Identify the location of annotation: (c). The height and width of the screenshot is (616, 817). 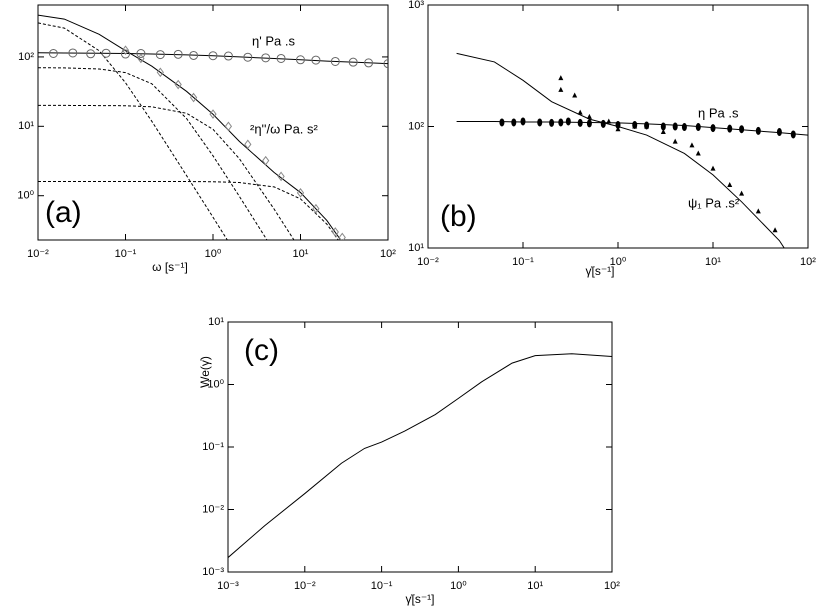
(261, 350).